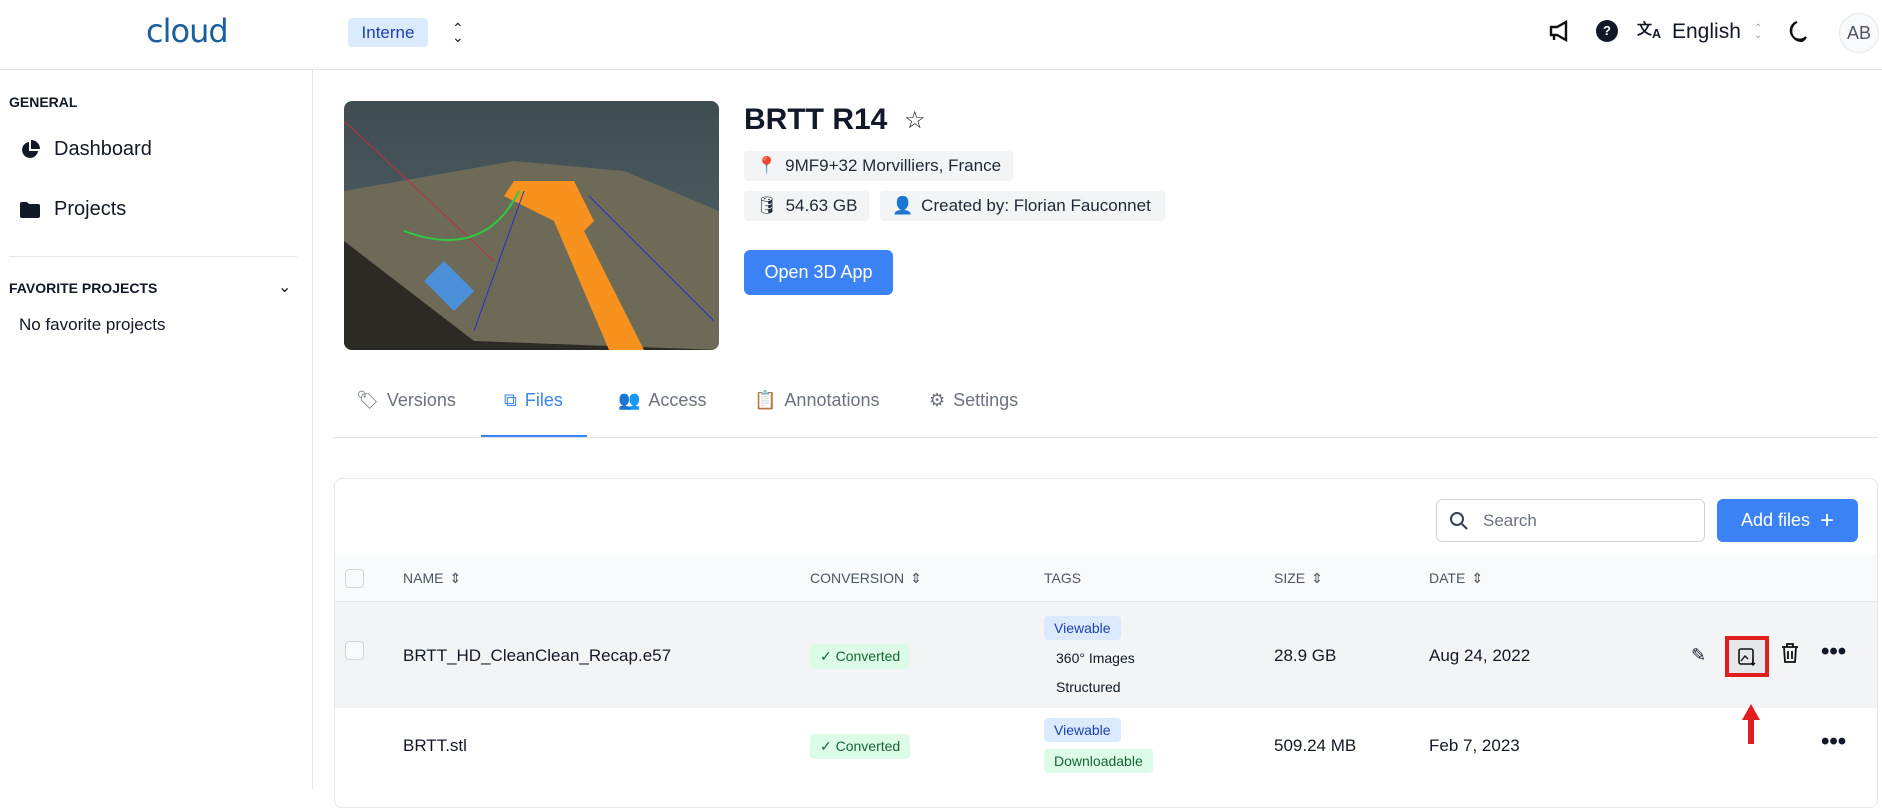  I want to click on search-input: Search, so click(1570, 520).